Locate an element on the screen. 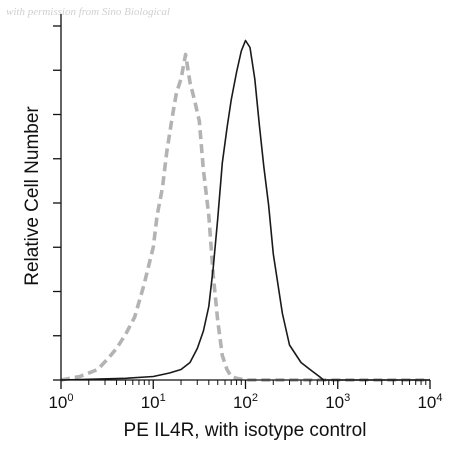 The image size is (450, 470). x-axis-title: PE IL4R, with isotype control is located at coordinates (245, 430).